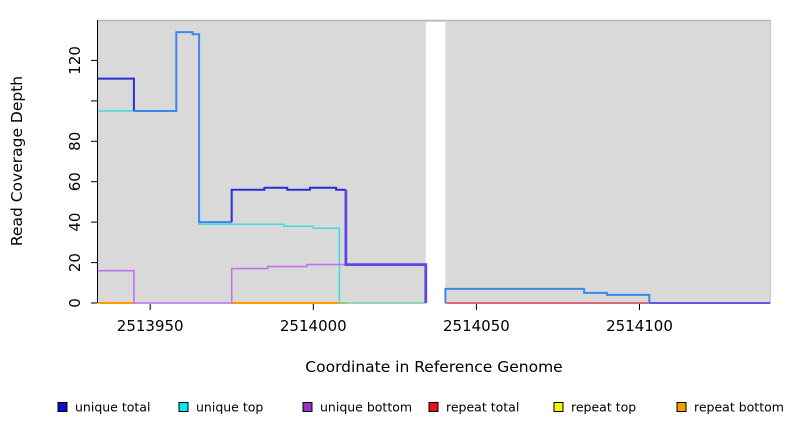 The image size is (792, 432). I want to click on x-tick: 2513950, so click(150, 319).